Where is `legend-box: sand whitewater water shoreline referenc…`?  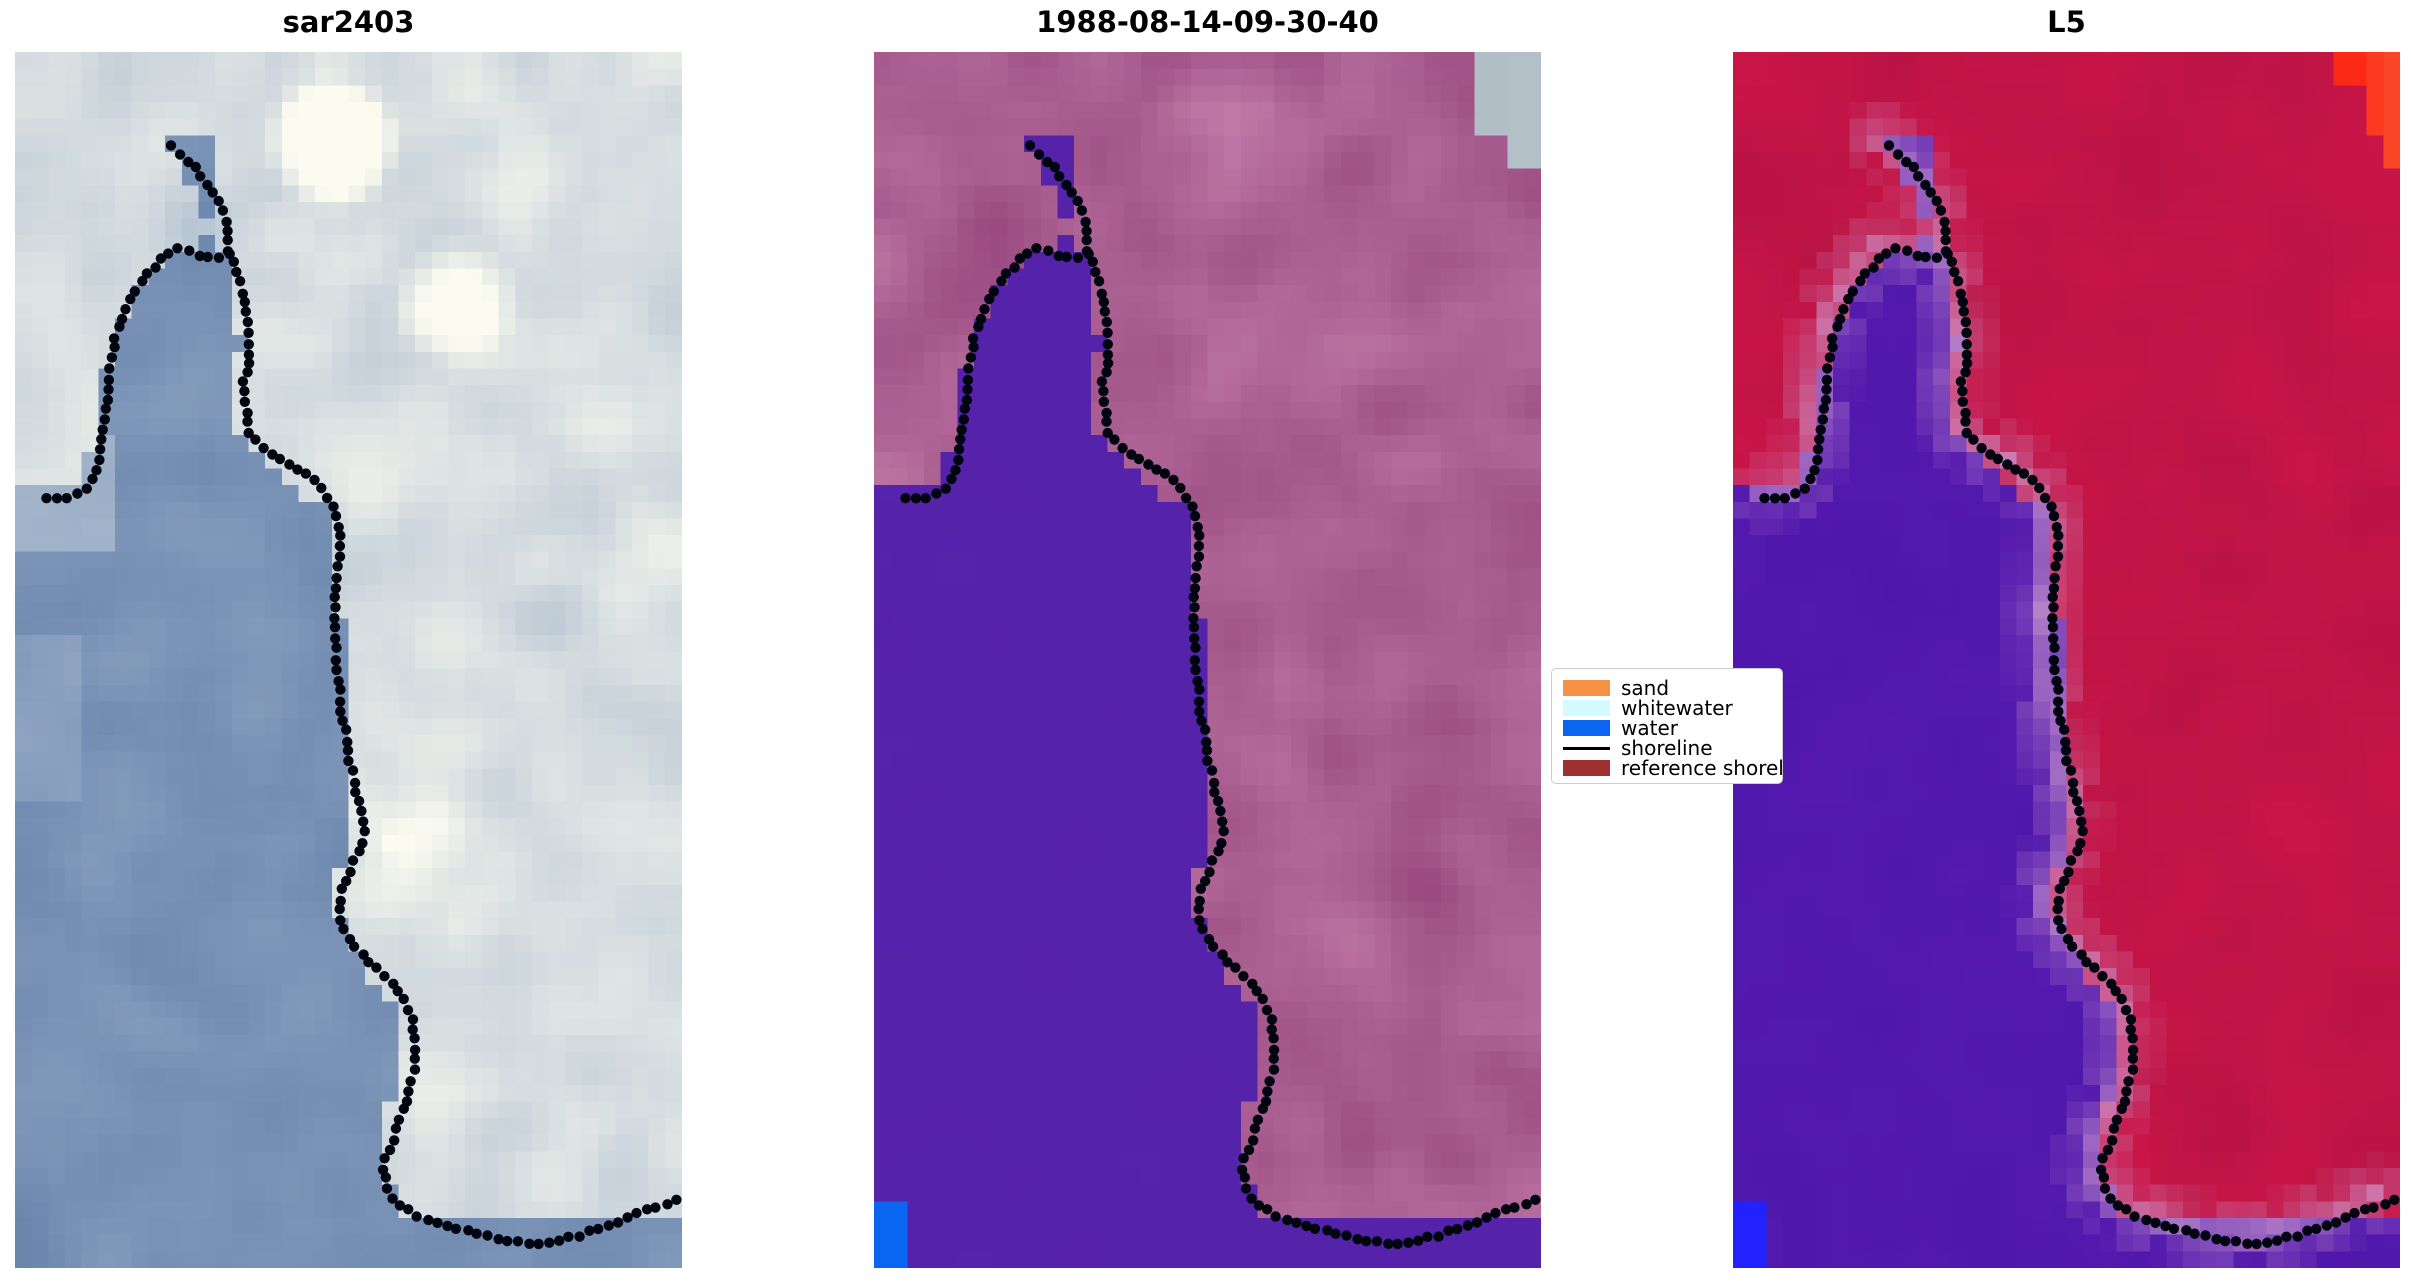
legend-box: sand whitewater water shoreline referenc… is located at coordinates (1667, 726).